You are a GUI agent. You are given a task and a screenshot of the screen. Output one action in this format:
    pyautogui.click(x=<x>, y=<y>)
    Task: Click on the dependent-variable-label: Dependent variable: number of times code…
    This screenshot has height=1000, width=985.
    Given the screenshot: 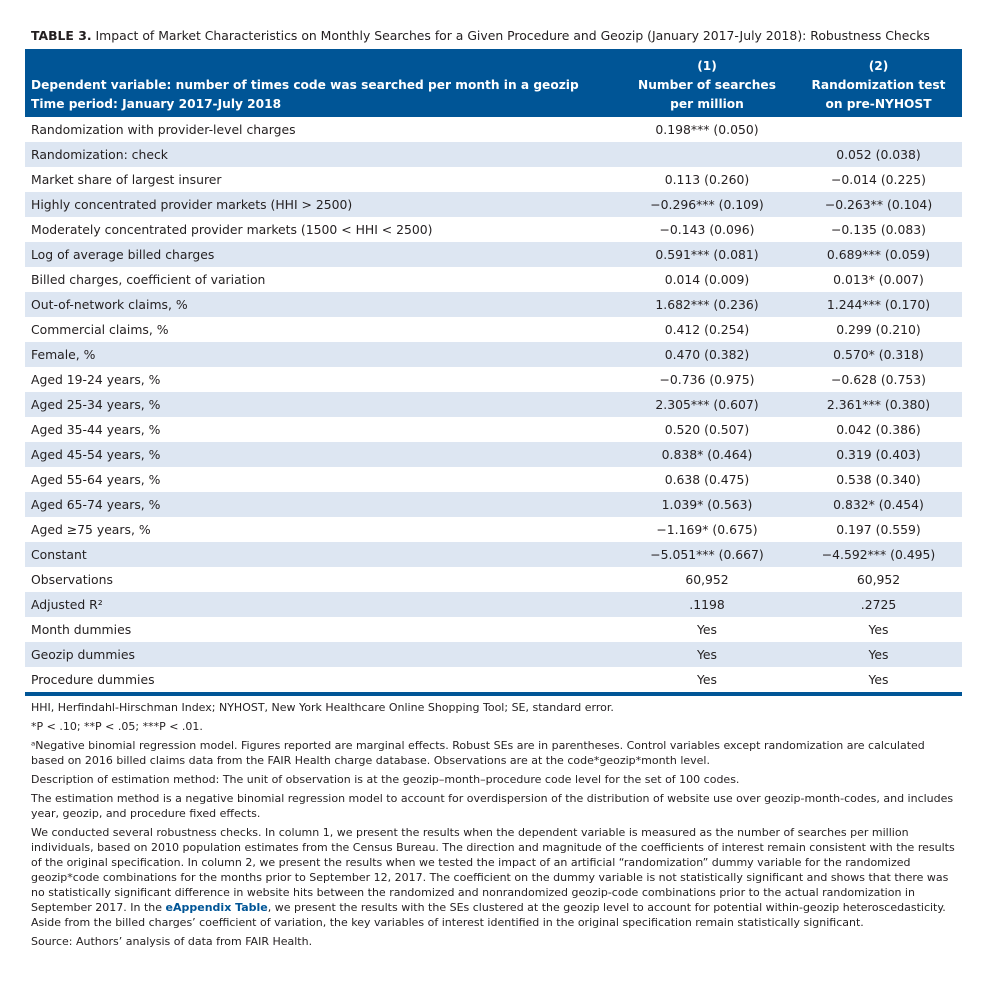 What is the action you would take?
    pyautogui.click(x=305, y=85)
    